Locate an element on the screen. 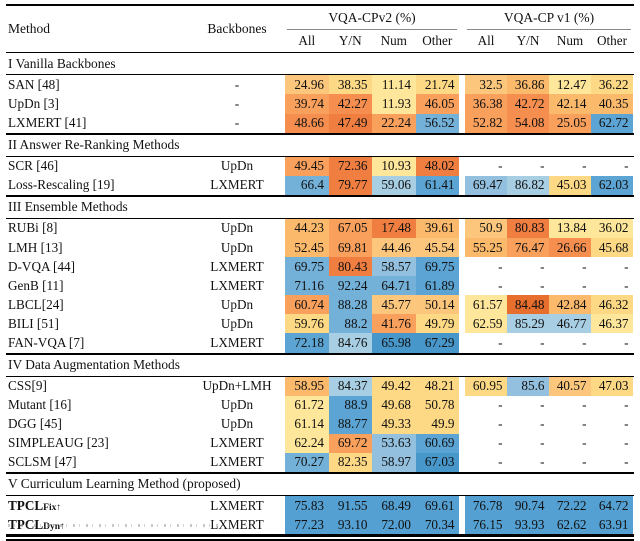 The width and height of the screenshot is (640, 541). score-cell: 69.47 is located at coordinates (486, 185).